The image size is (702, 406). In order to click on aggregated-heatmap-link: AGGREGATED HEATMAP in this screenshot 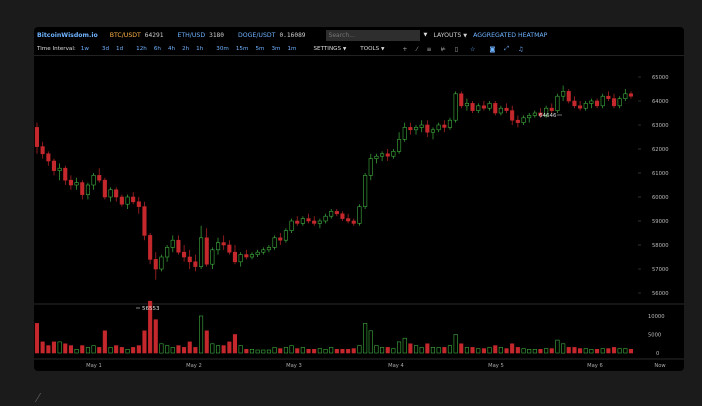, I will do `click(510, 35)`.